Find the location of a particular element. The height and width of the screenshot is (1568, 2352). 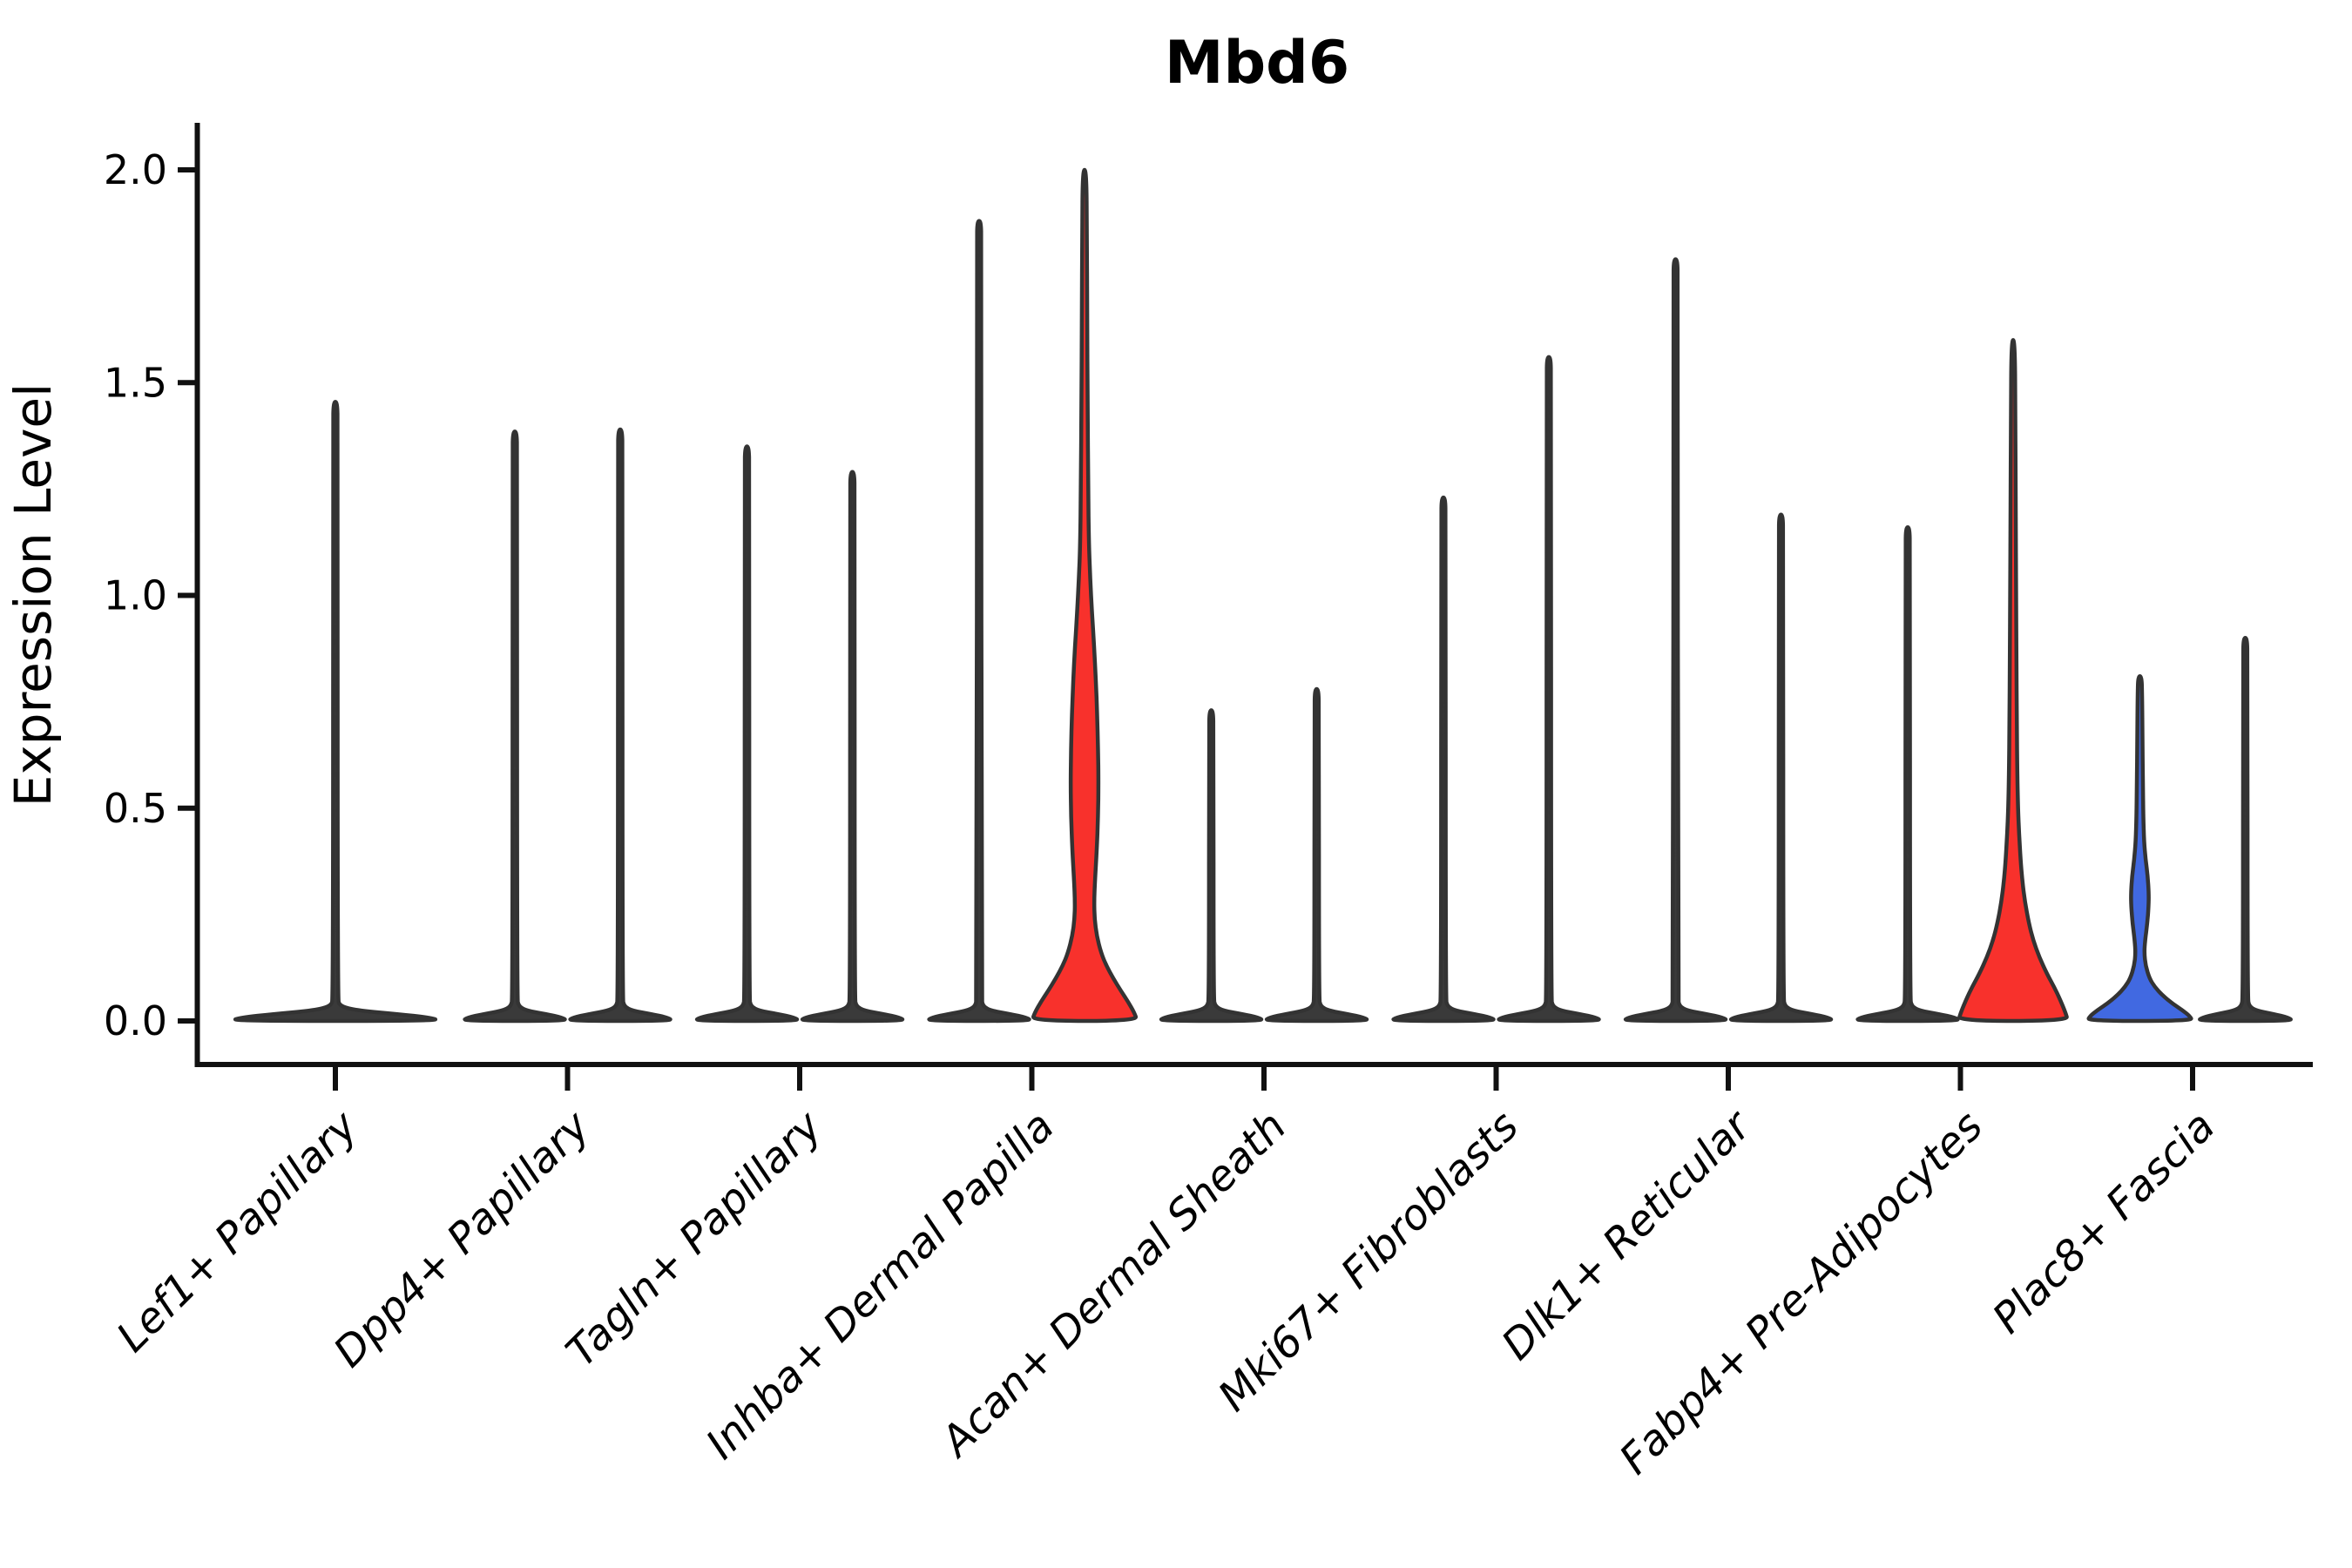

y-ticks-group: 0.0 0.5 1.0 1.5 2.0 is located at coordinates (151, 595).